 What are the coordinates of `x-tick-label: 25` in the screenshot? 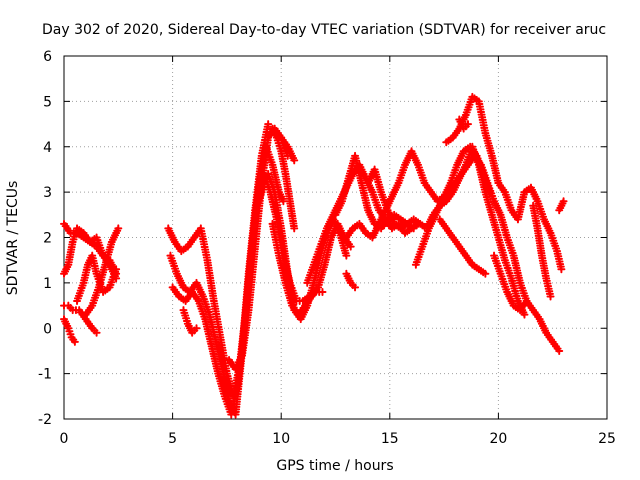 It's located at (607, 439).